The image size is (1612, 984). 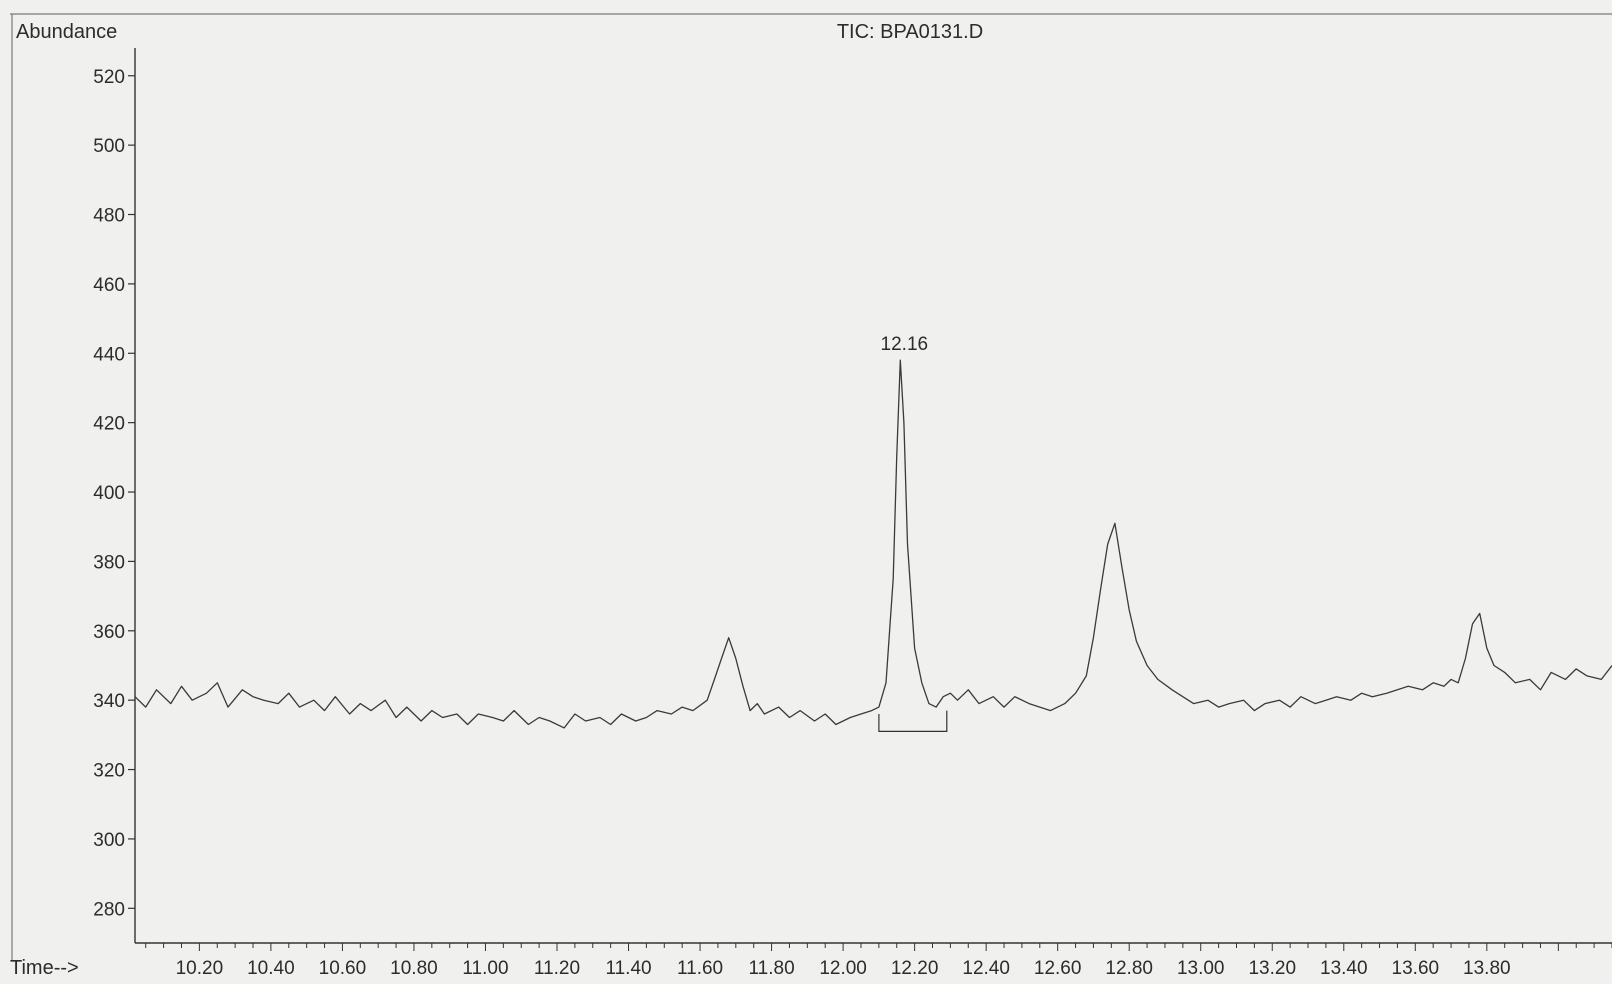 I want to click on y-axis-title: Abundance, so click(x=66, y=32).